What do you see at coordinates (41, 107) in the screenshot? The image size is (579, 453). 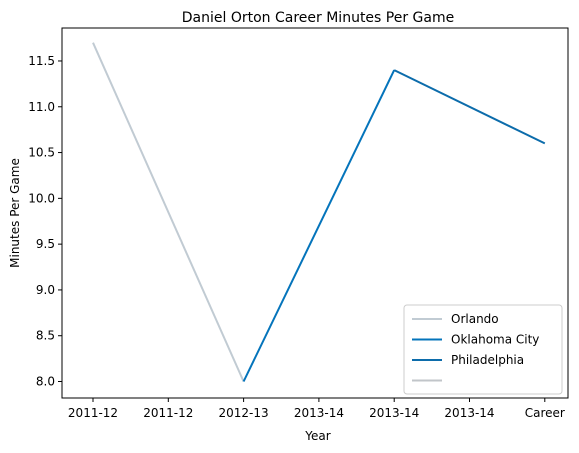 I see `y-tick-label: 11.0` at bounding box center [41, 107].